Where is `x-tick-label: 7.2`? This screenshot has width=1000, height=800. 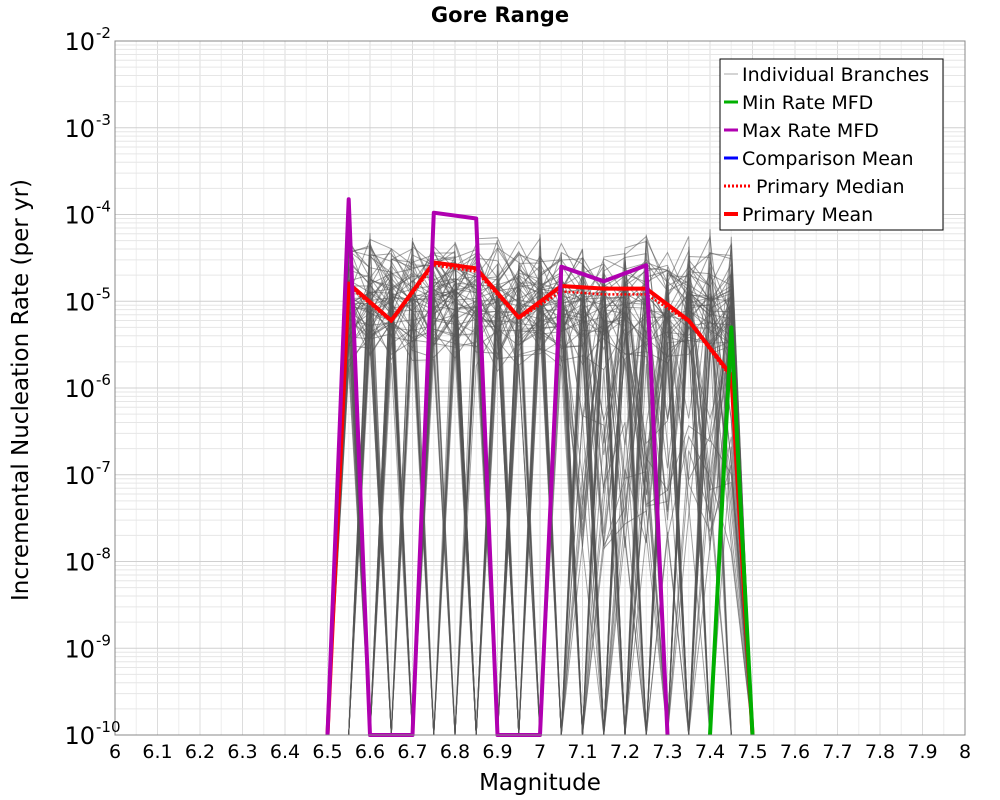
x-tick-label: 7.2 is located at coordinates (625, 752).